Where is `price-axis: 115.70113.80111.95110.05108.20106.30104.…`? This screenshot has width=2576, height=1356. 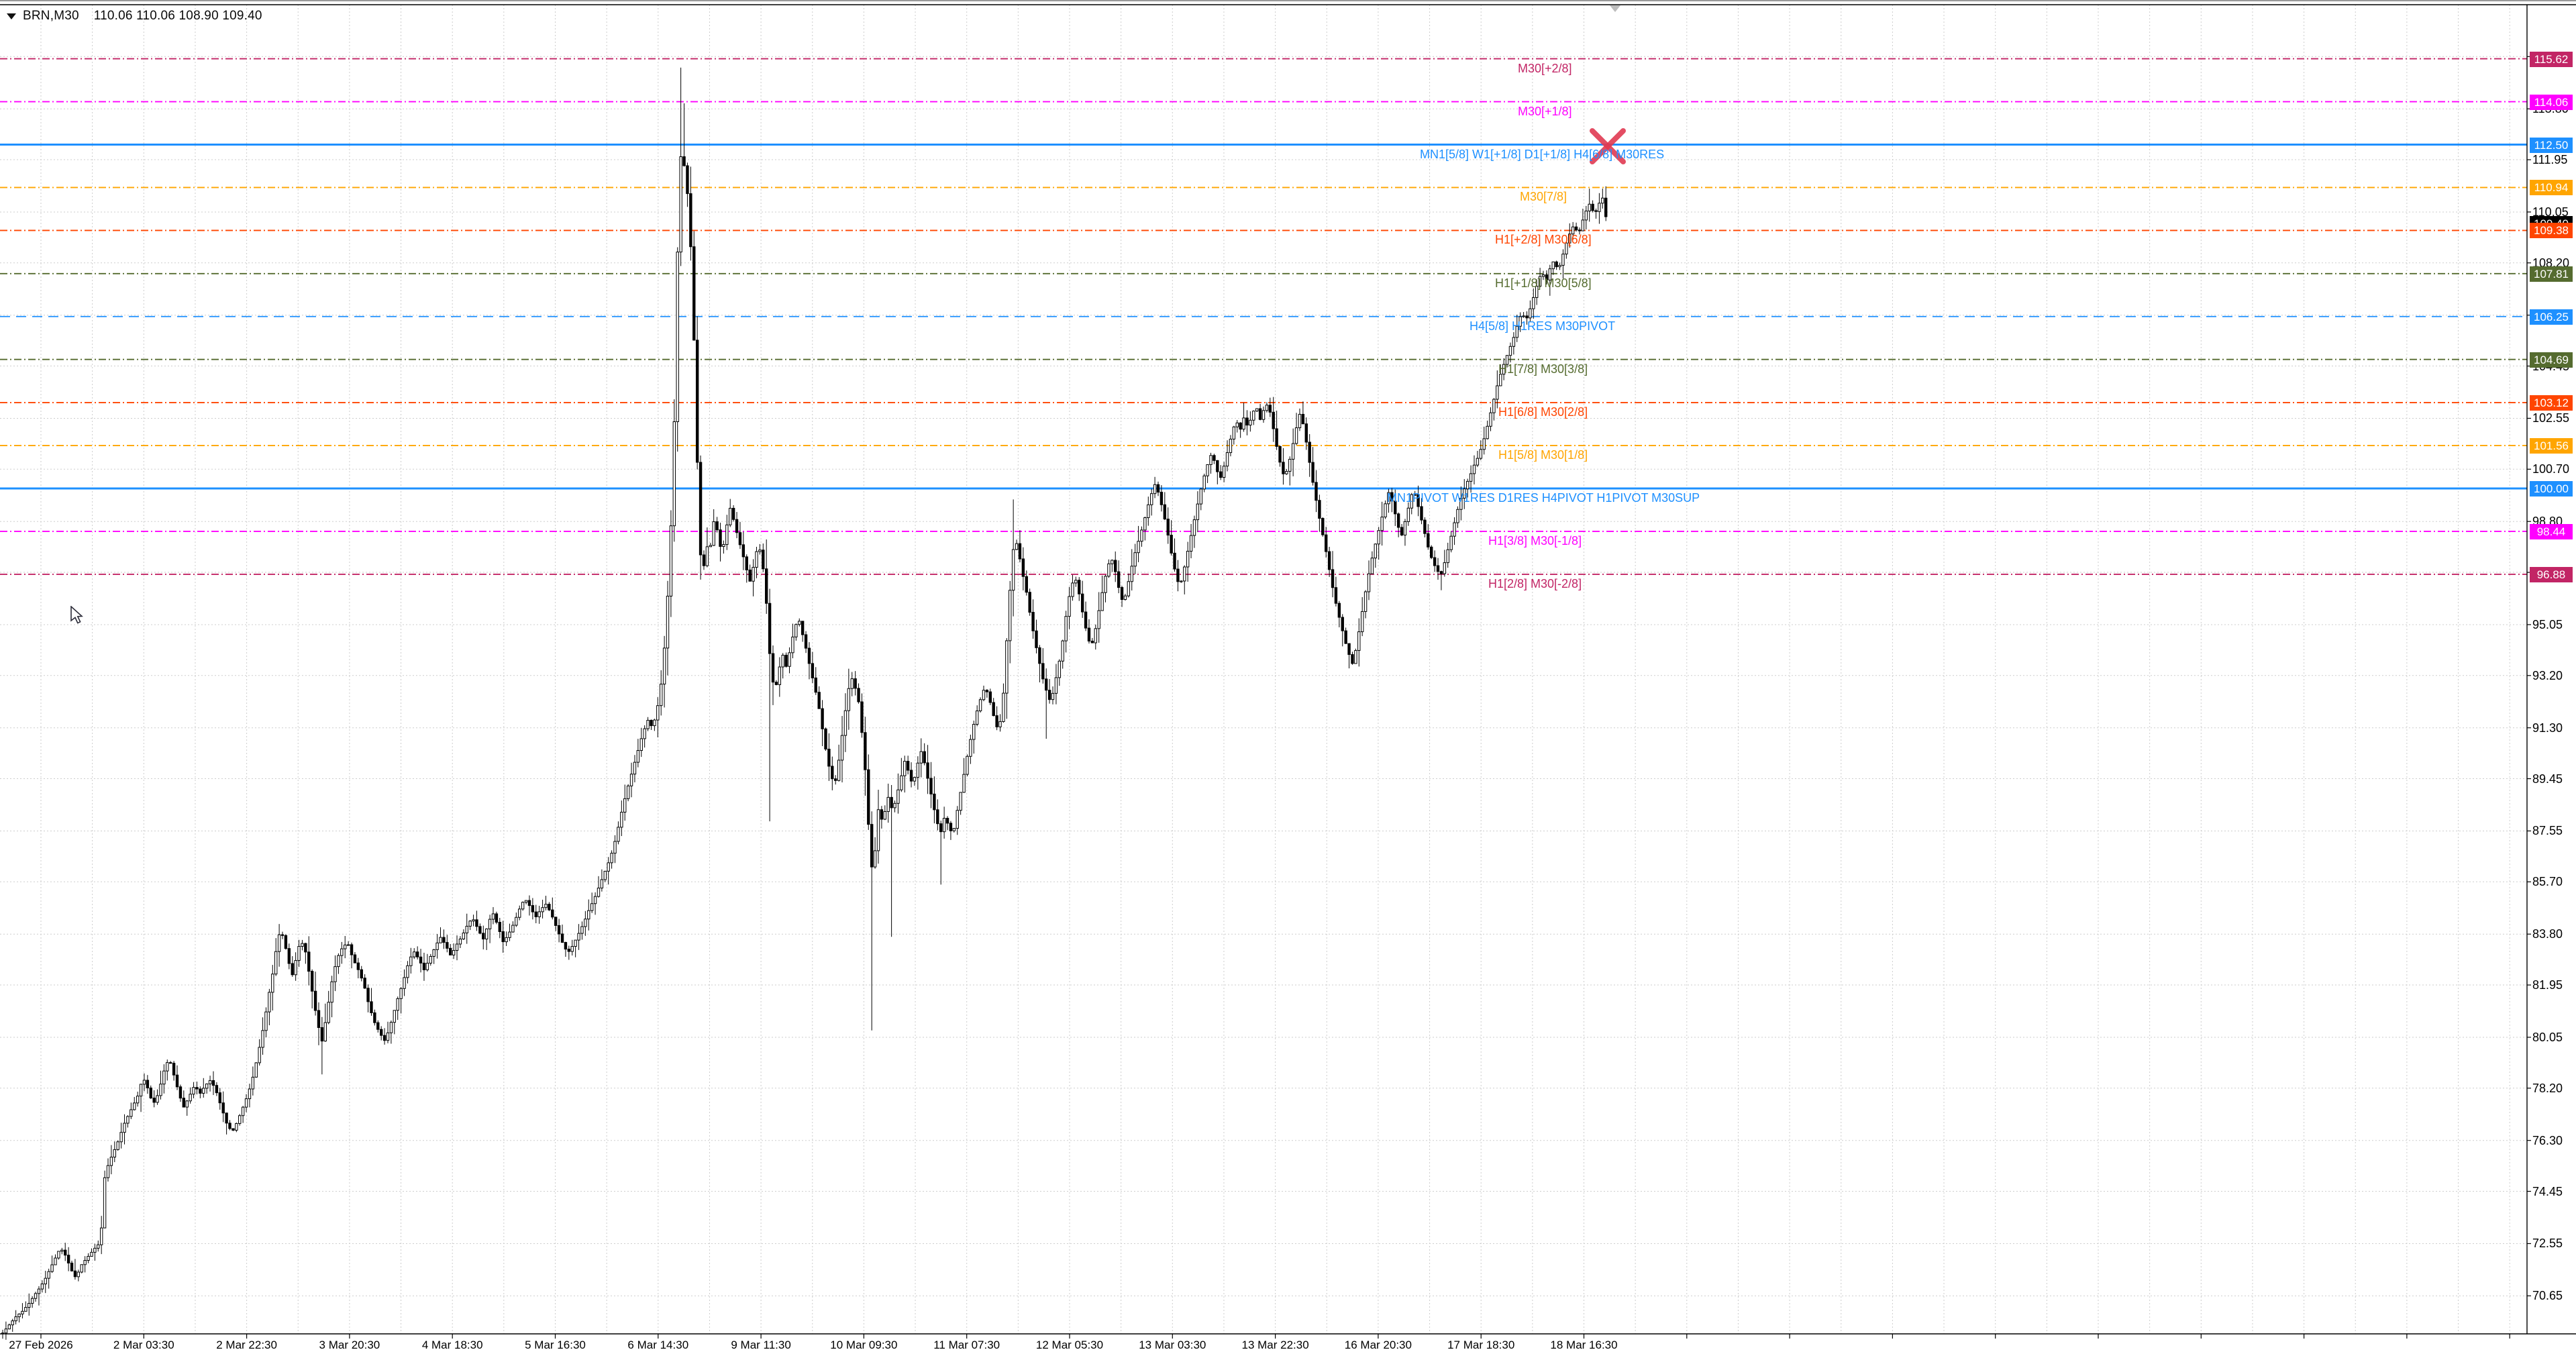 price-axis: 115.70113.80111.95110.05108.20106.30104.… is located at coordinates (2552, 667).